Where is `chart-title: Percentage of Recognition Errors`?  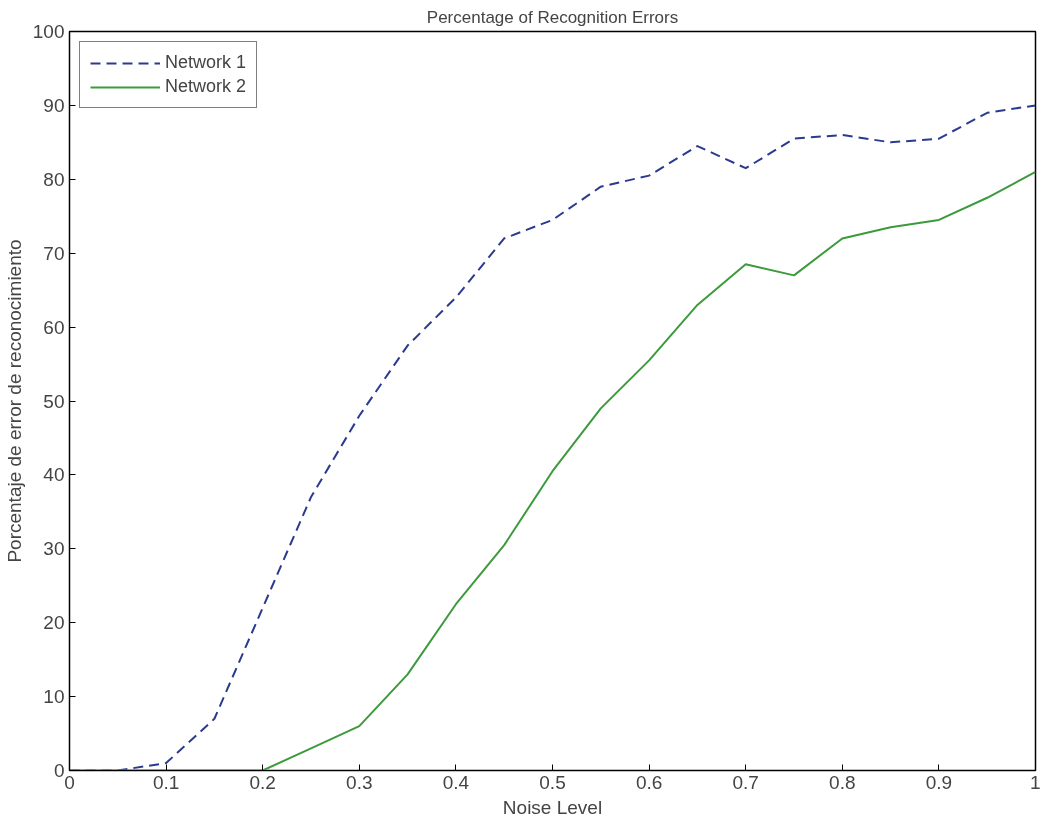 chart-title: Percentage of Recognition Errors is located at coordinates (552, 17).